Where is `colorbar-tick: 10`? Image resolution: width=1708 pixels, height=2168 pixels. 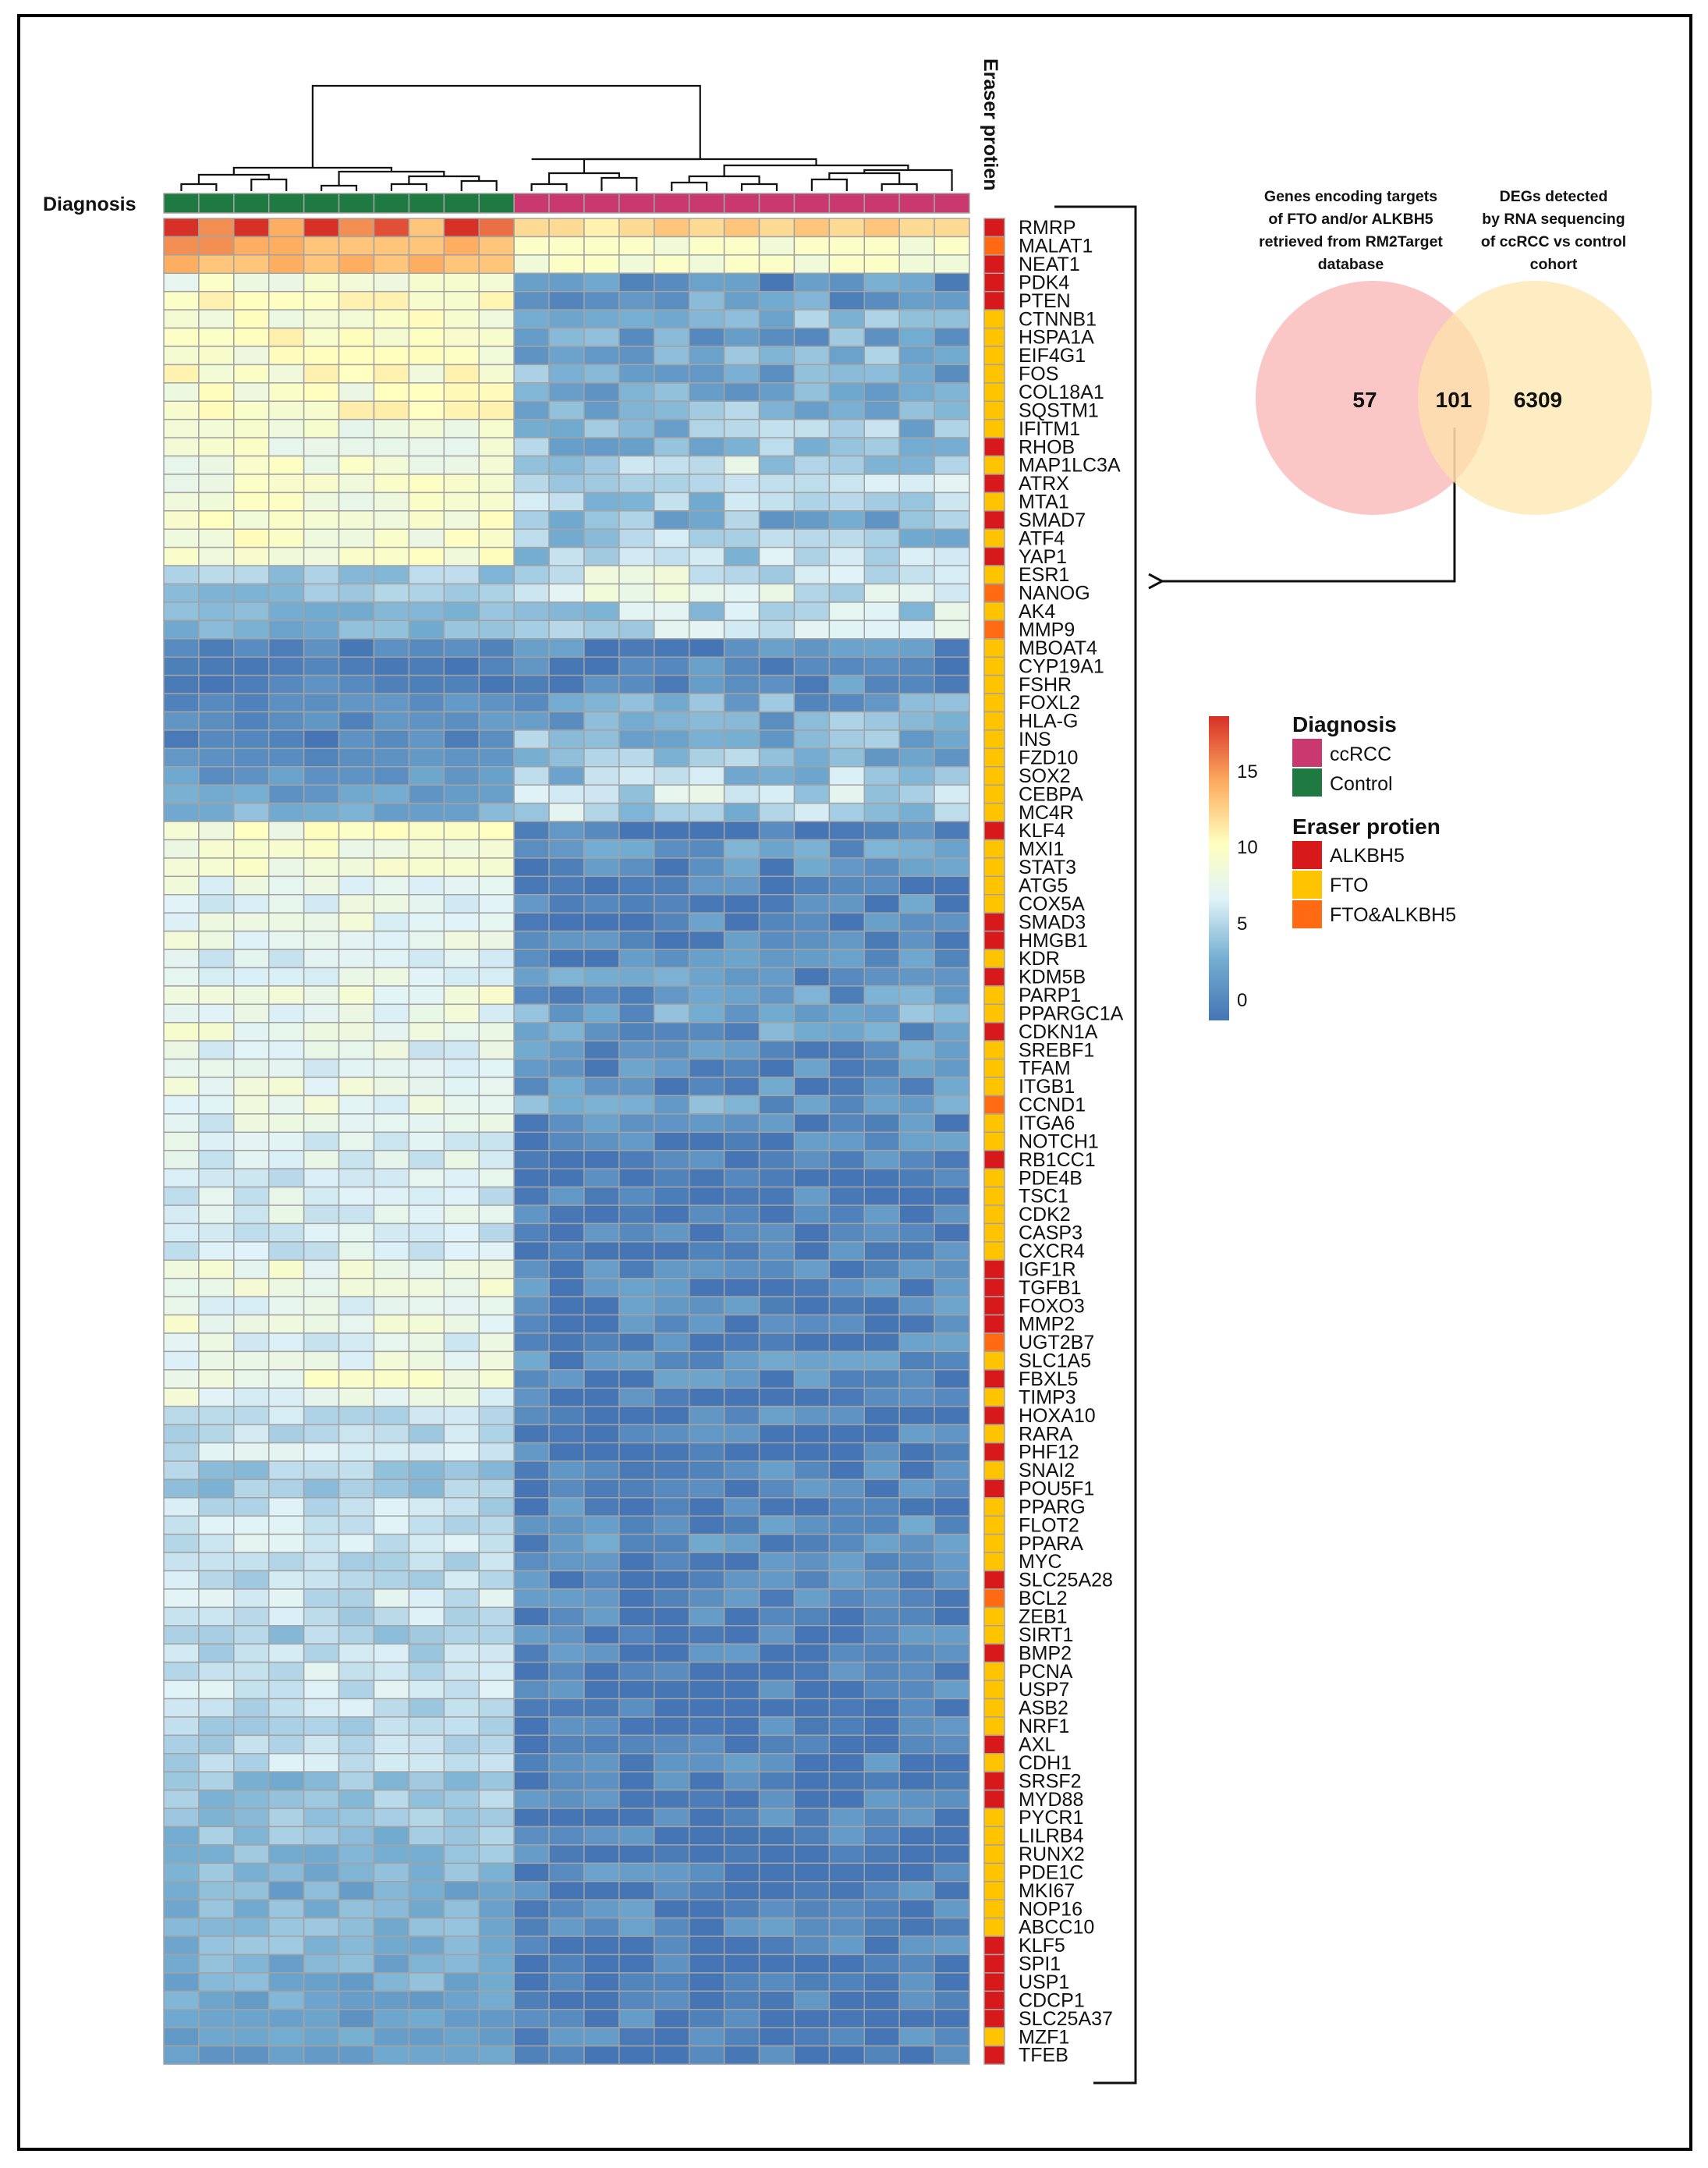 colorbar-tick: 10 is located at coordinates (1247, 847).